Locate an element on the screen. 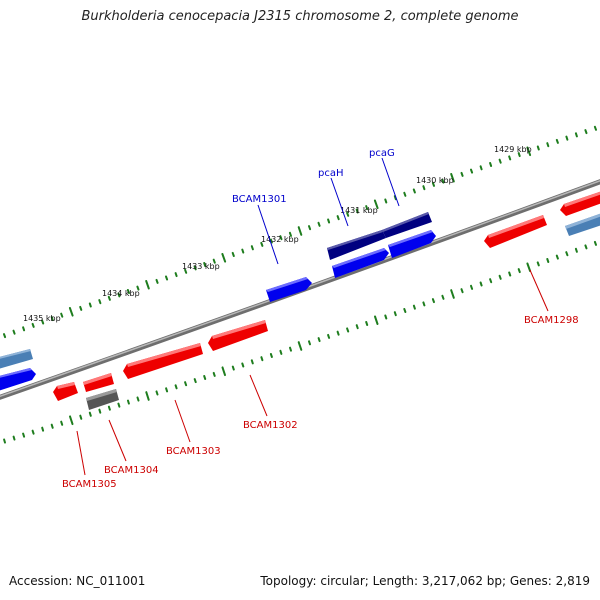 The image size is (600, 600). gene-label-bcam1304: BCAM1304 is located at coordinates (131, 470).